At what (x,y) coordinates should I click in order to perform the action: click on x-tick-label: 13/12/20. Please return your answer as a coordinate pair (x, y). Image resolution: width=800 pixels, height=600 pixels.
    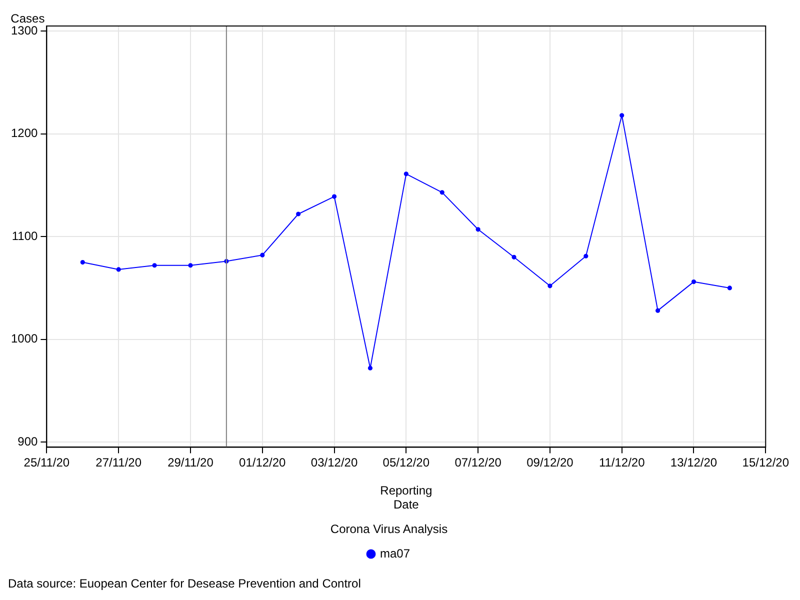
    Looking at the image, I should click on (694, 463).